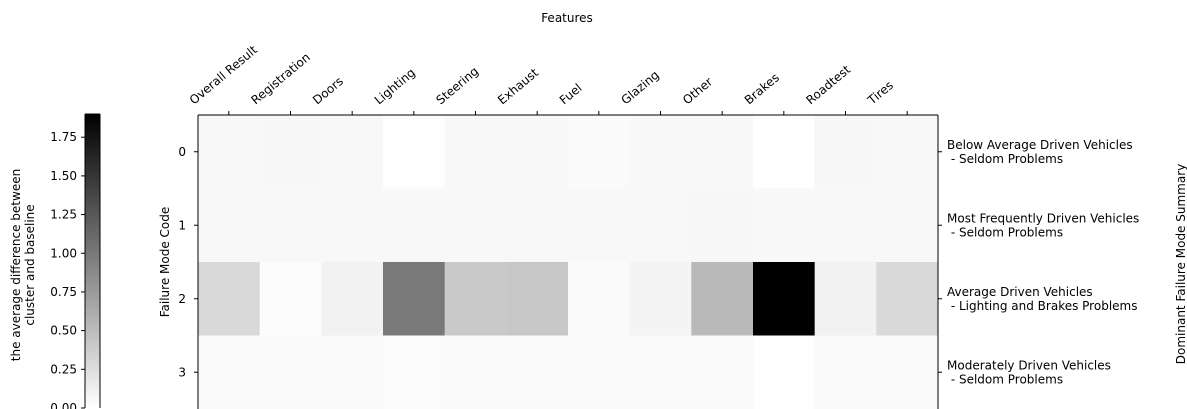  What do you see at coordinates (880, 93) in the screenshot?
I see `x-tick-label: Tires` at bounding box center [880, 93].